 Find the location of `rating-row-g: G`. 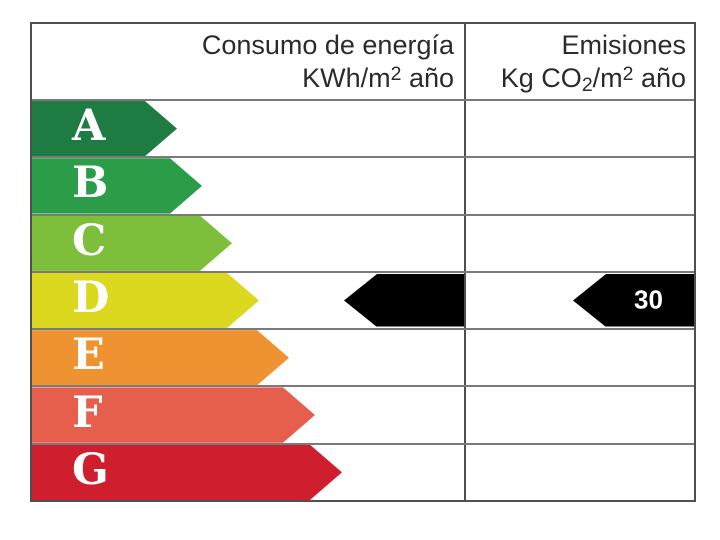

rating-row-g: G is located at coordinates (363, 472).